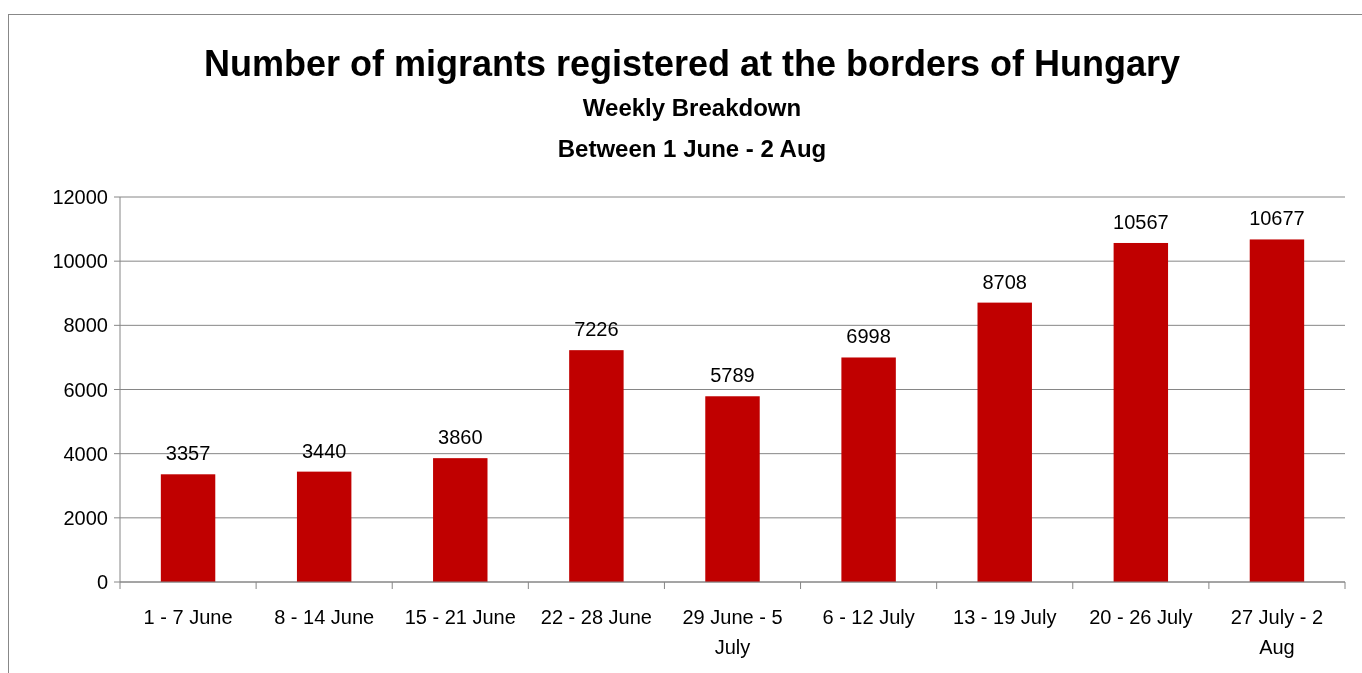  Describe the element at coordinates (868, 617) in the screenshot. I see `x-tick-label: 6 - 12 July` at that location.